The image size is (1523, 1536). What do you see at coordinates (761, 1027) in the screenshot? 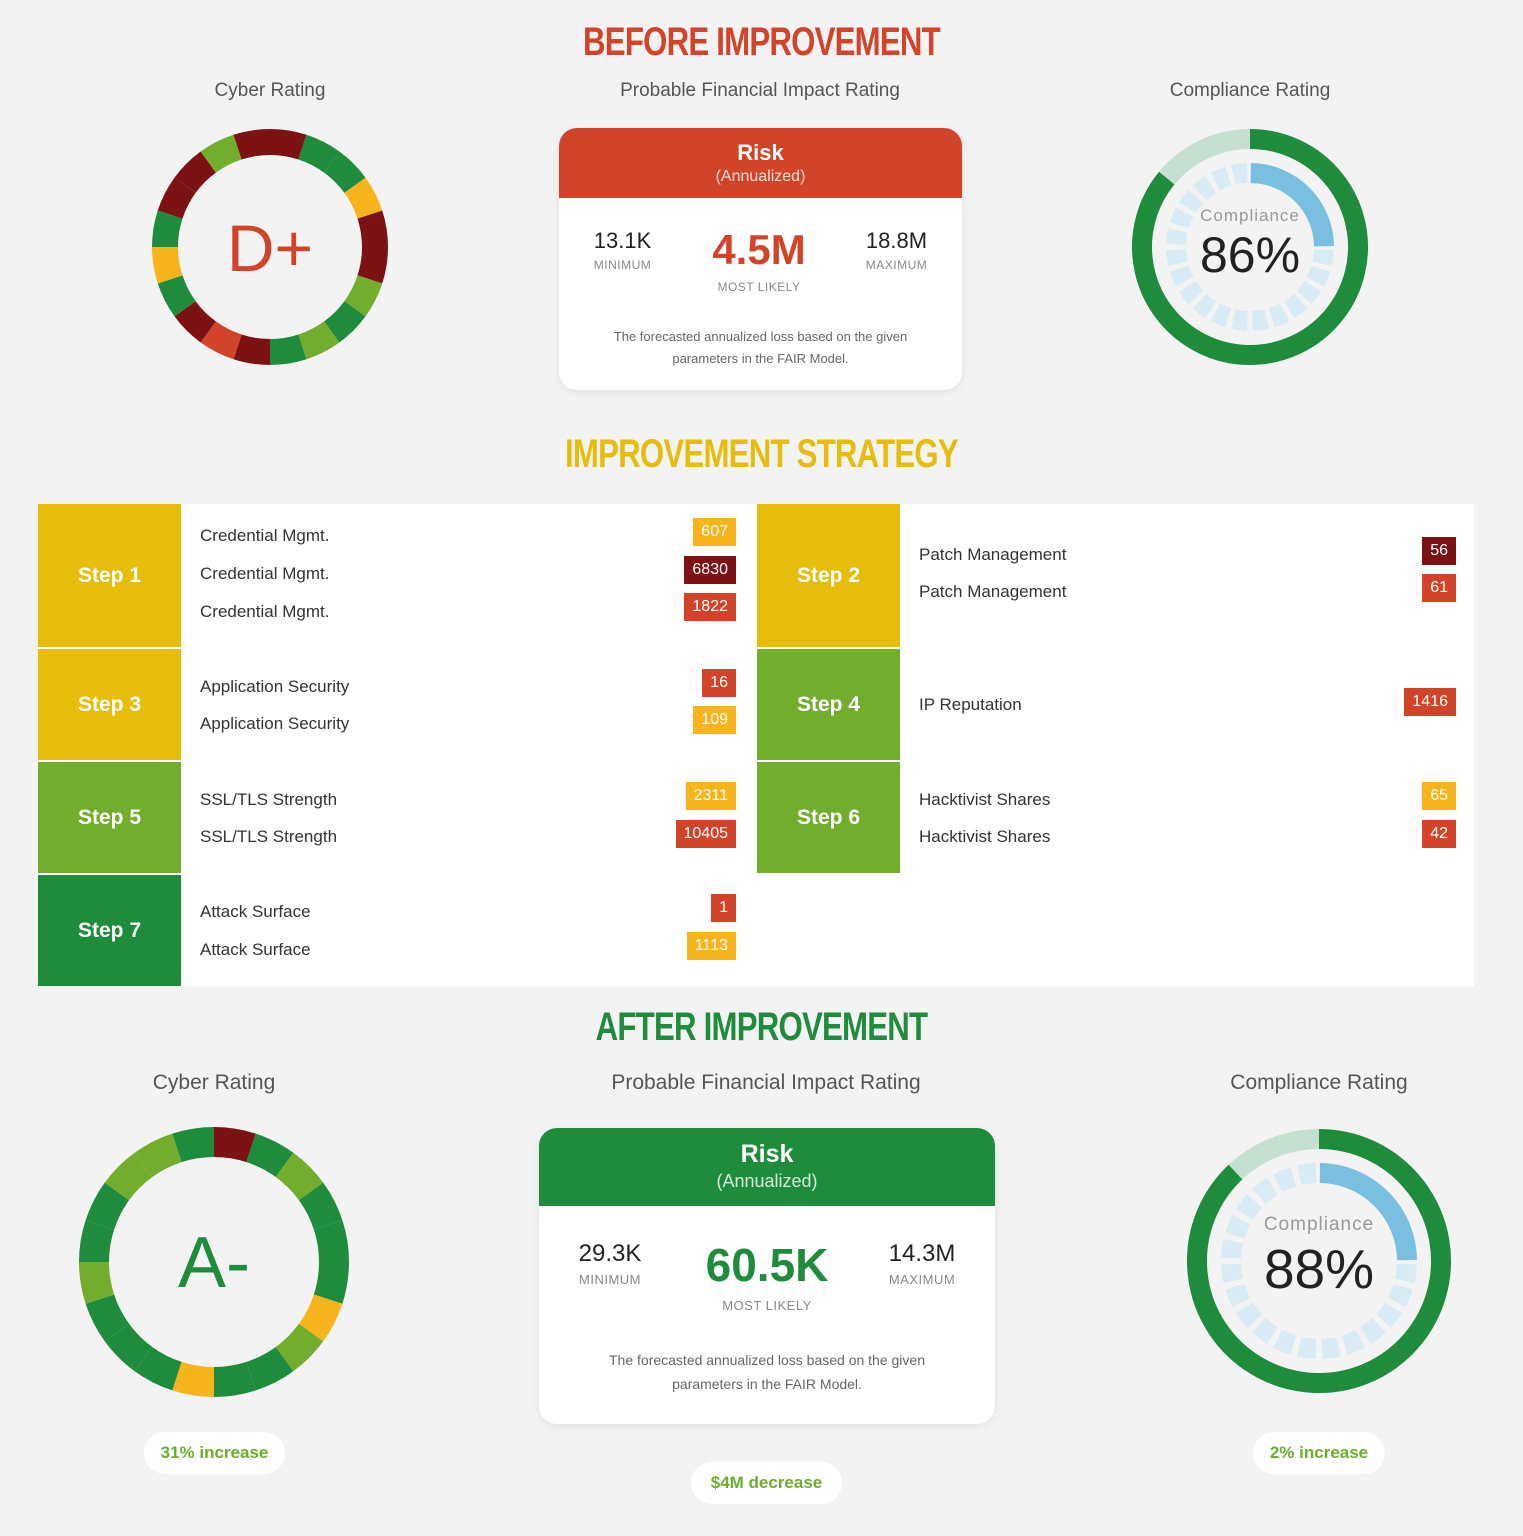
I see `after-section-title: AFTER IMPROVEMENT` at bounding box center [761, 1027].